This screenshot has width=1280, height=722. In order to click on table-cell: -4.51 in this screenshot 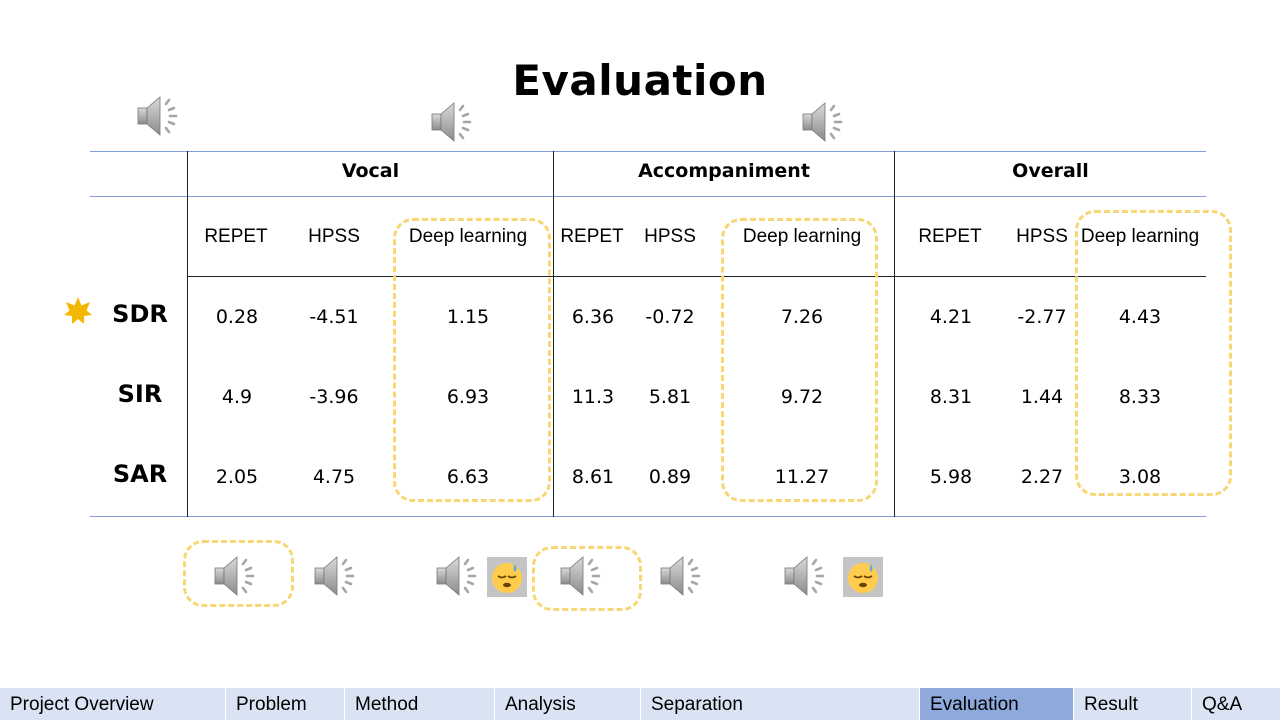, I will do `click(334, 317)`.